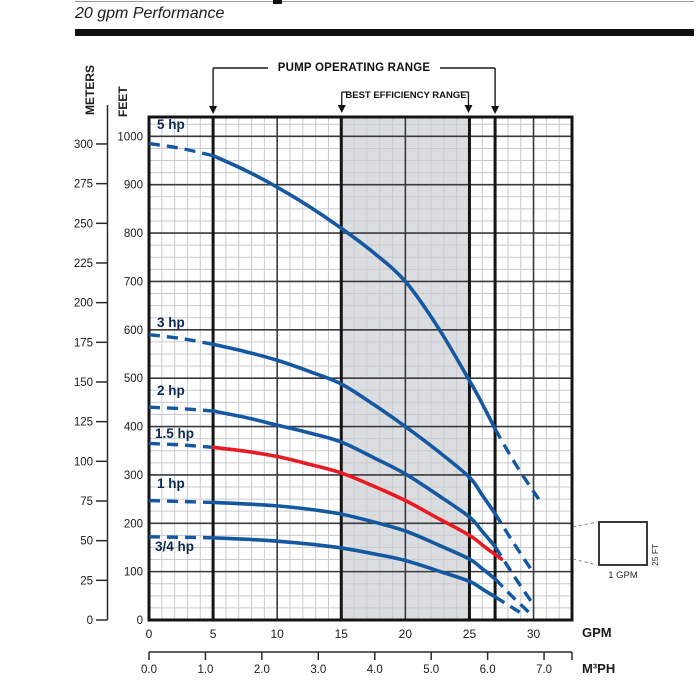 Image resolution: width=700 pixels, height=700 pixels. I want to click on svg-text: 3.0, so click(318, 670).